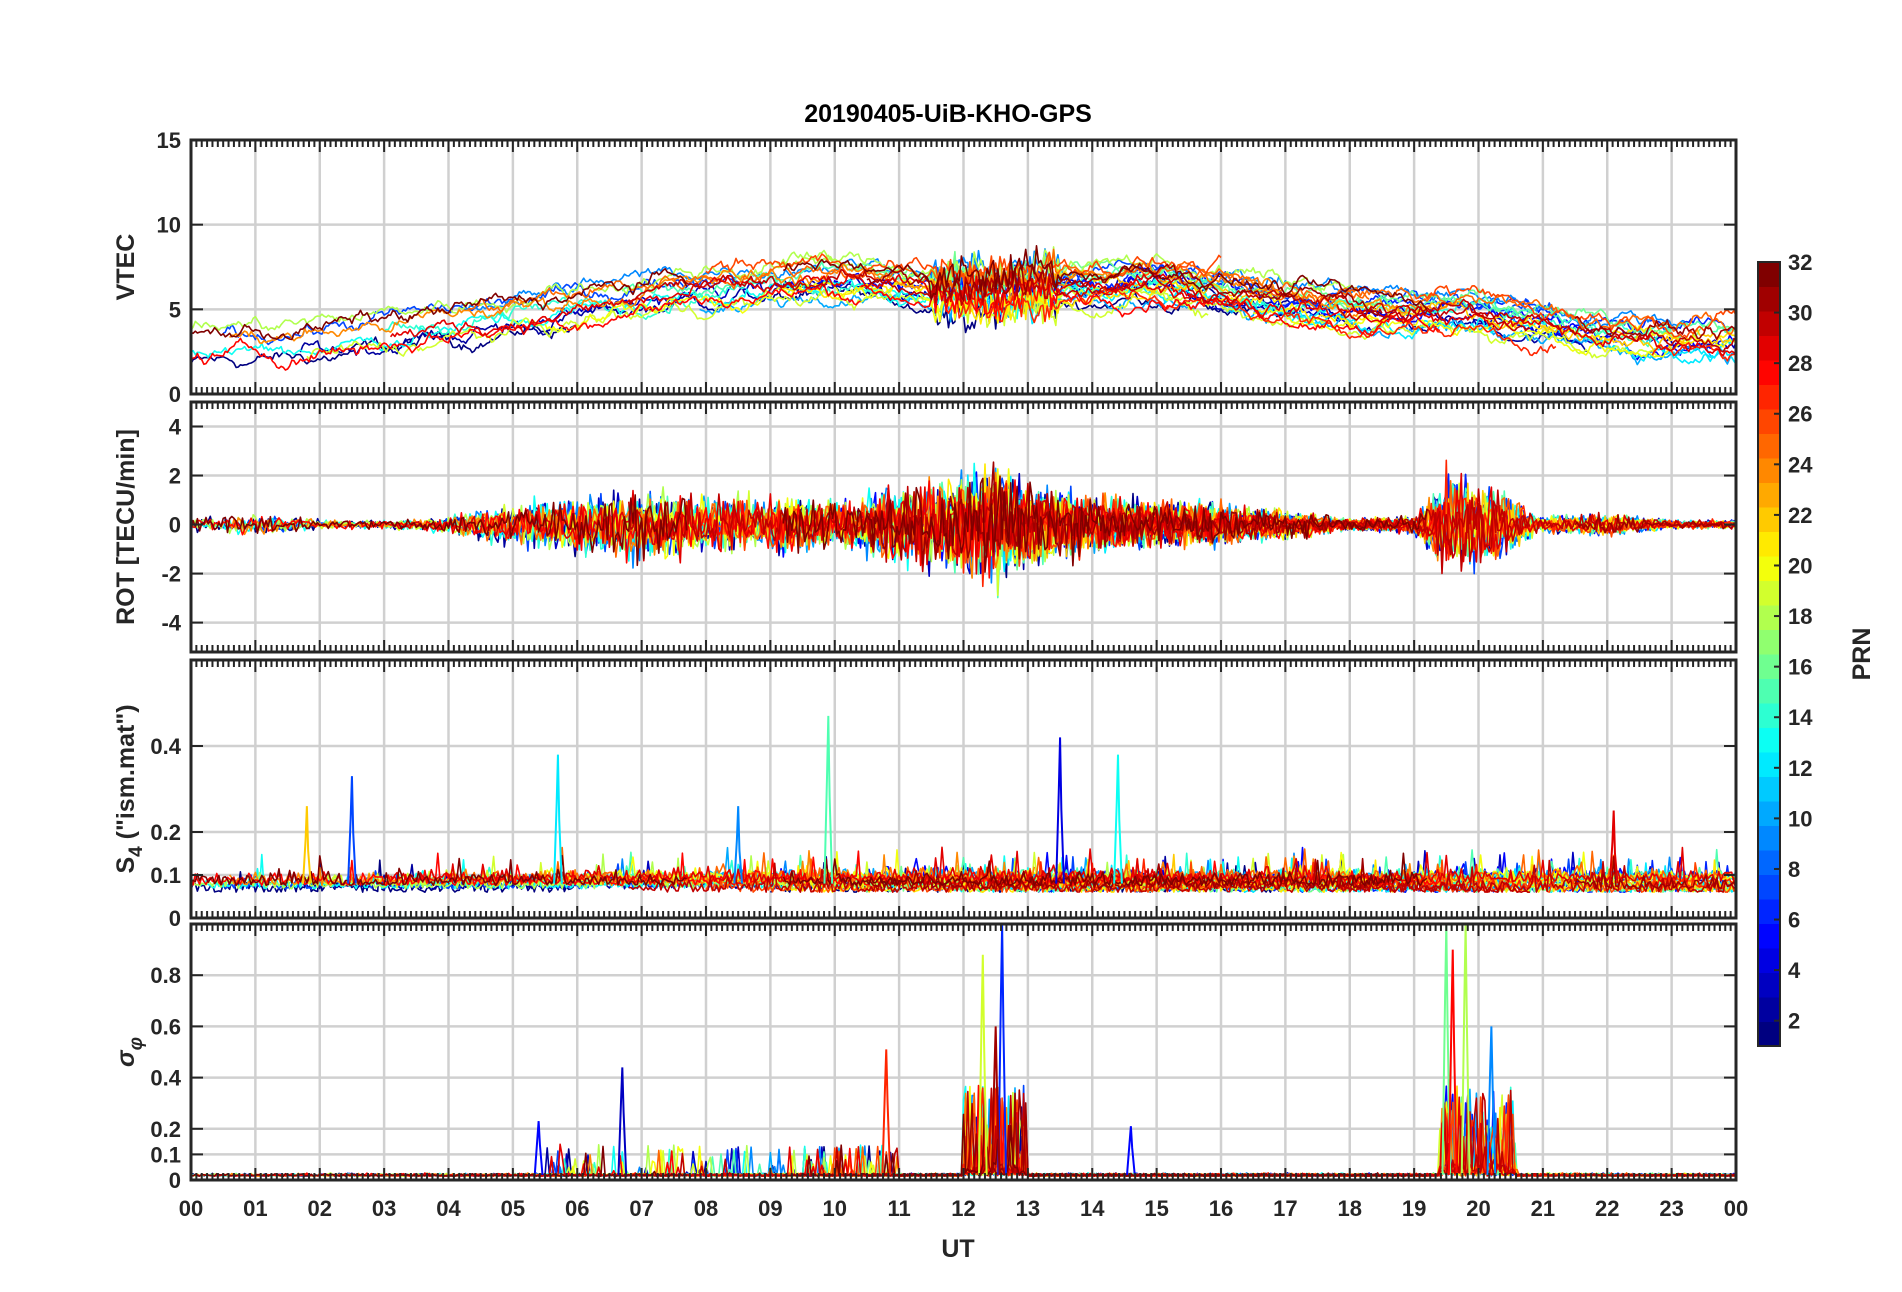 The height and width of the screenshot is (1292, 1902). What do you see at coordinates (1285, 1208) in the screenshot?
I see `x-tick-label: 17` at bounding box center [1285, 1208].